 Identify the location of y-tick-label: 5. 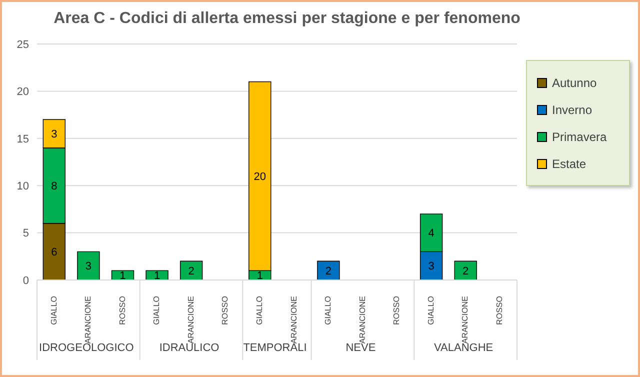
(25, 234).